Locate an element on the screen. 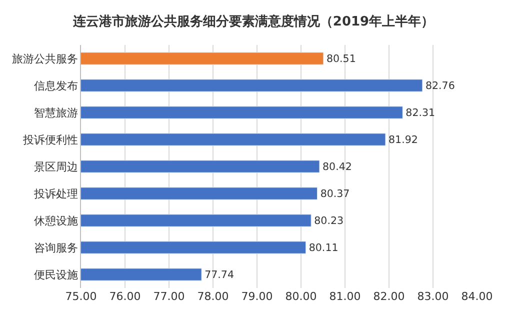 This screenshot has height=328, width=507. x-tick-label: 80.00 is located at coordinates (301, 296).